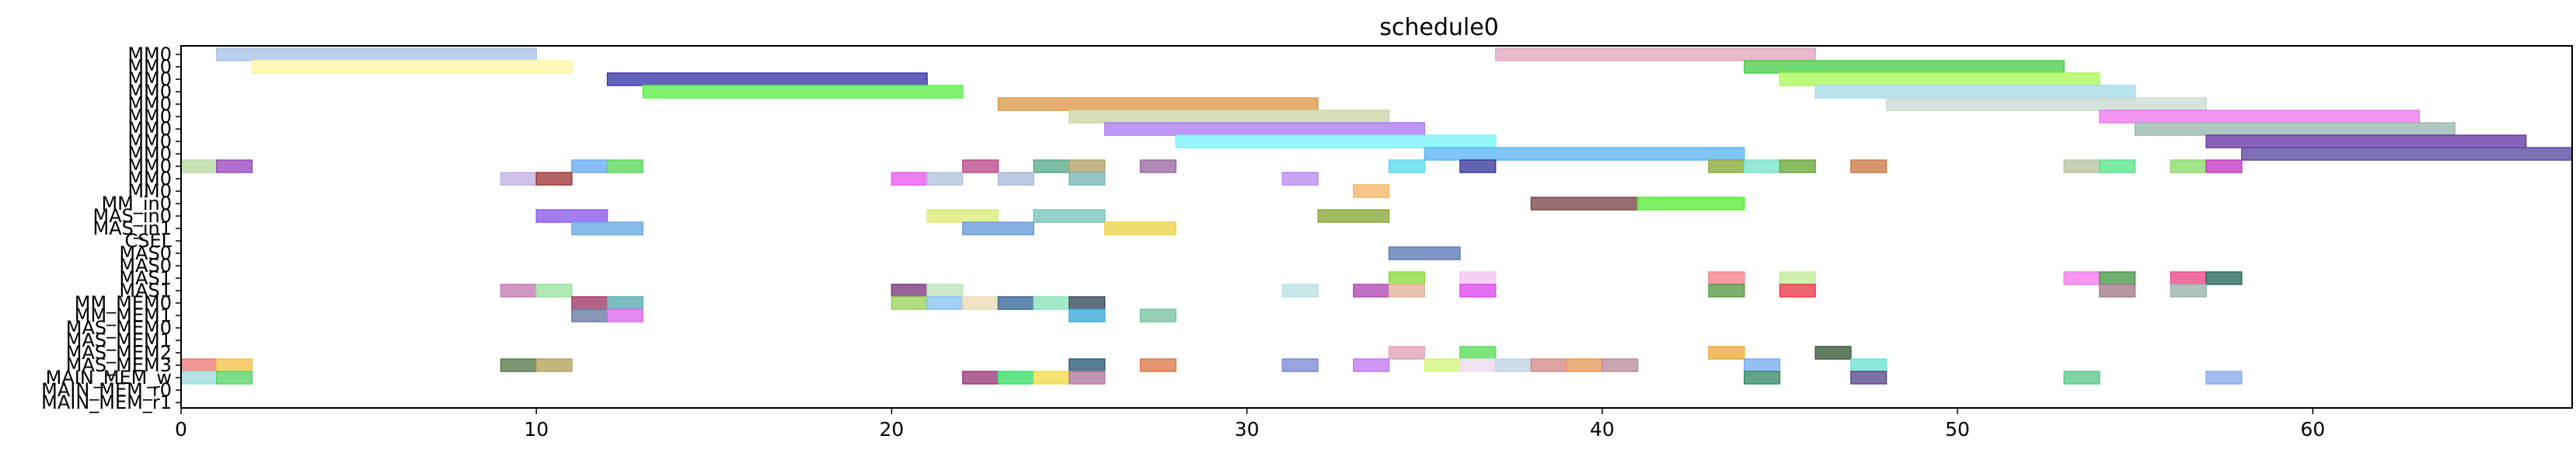 The image size is (2576, 460). What do you see at coordinates (1439, 27) in the screenshot?
I see `chart-title: schedule0` at bounding box center [1439, 27].